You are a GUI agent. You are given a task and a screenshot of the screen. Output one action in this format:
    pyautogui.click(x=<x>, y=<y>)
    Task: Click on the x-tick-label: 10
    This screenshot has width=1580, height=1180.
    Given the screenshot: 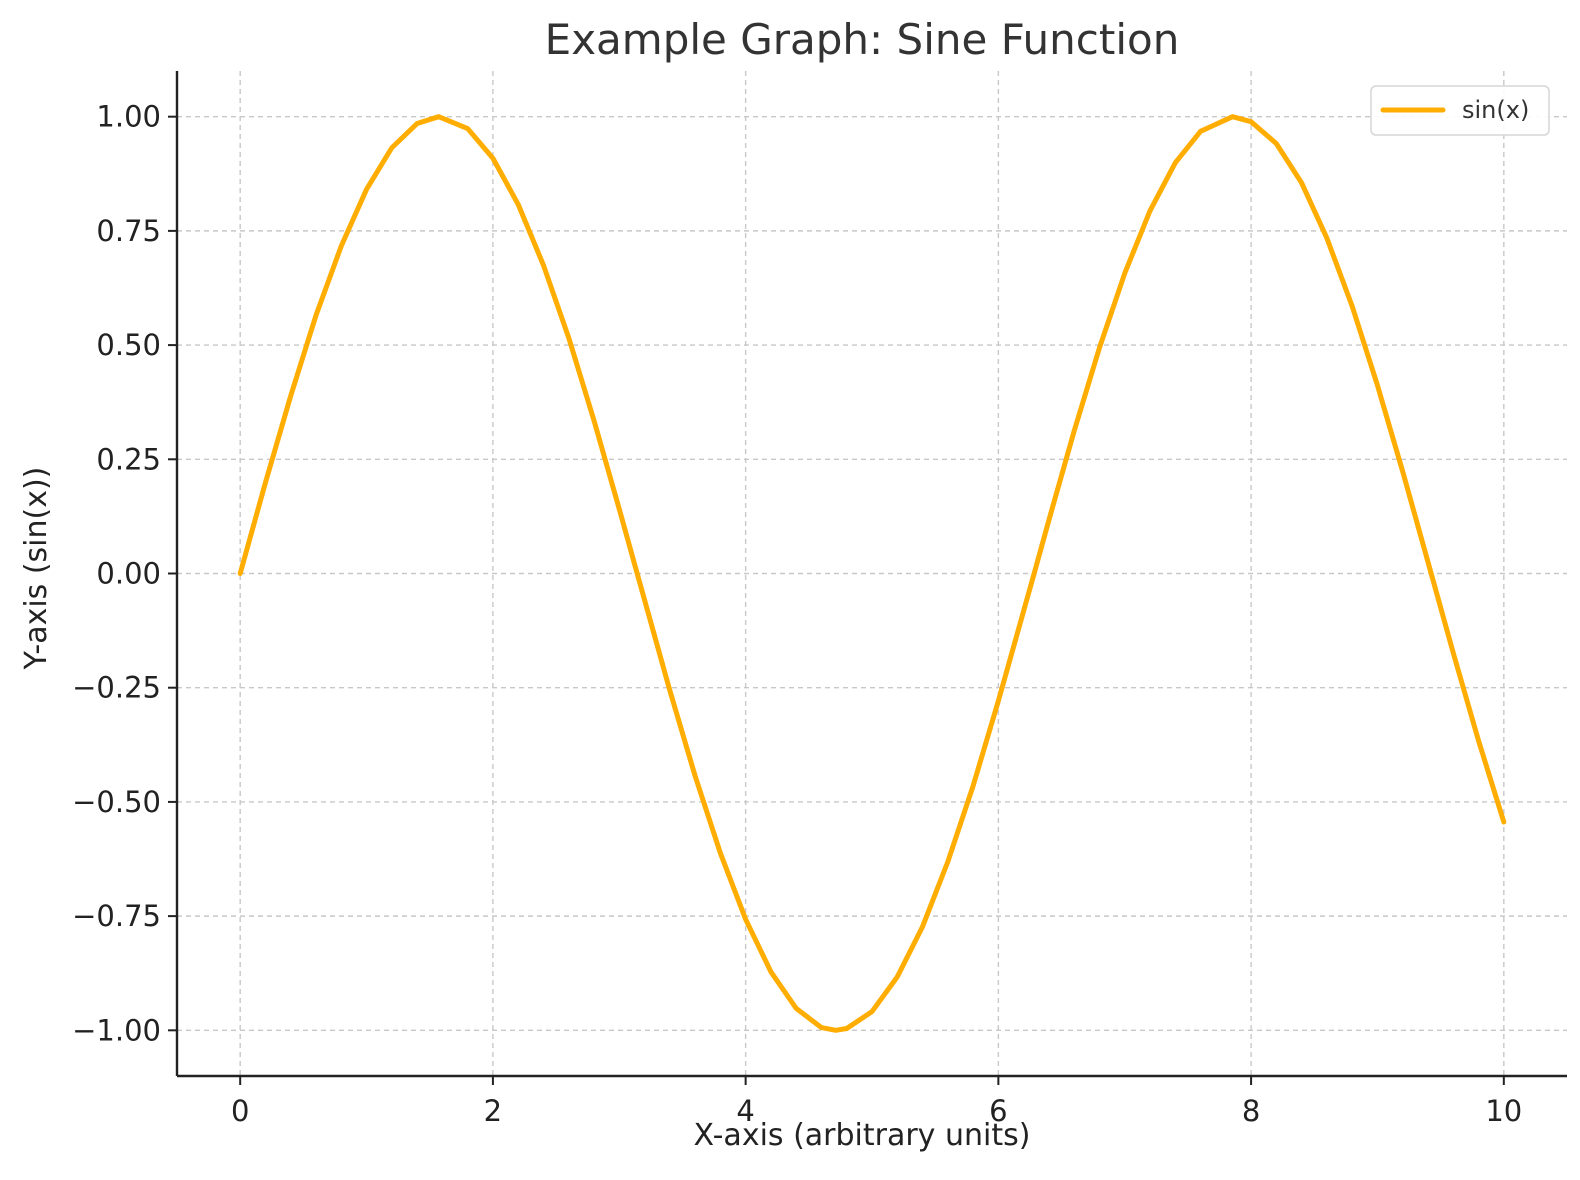 What is the action you would take?
    pyautogui.click(x=1503, y=1111)
    